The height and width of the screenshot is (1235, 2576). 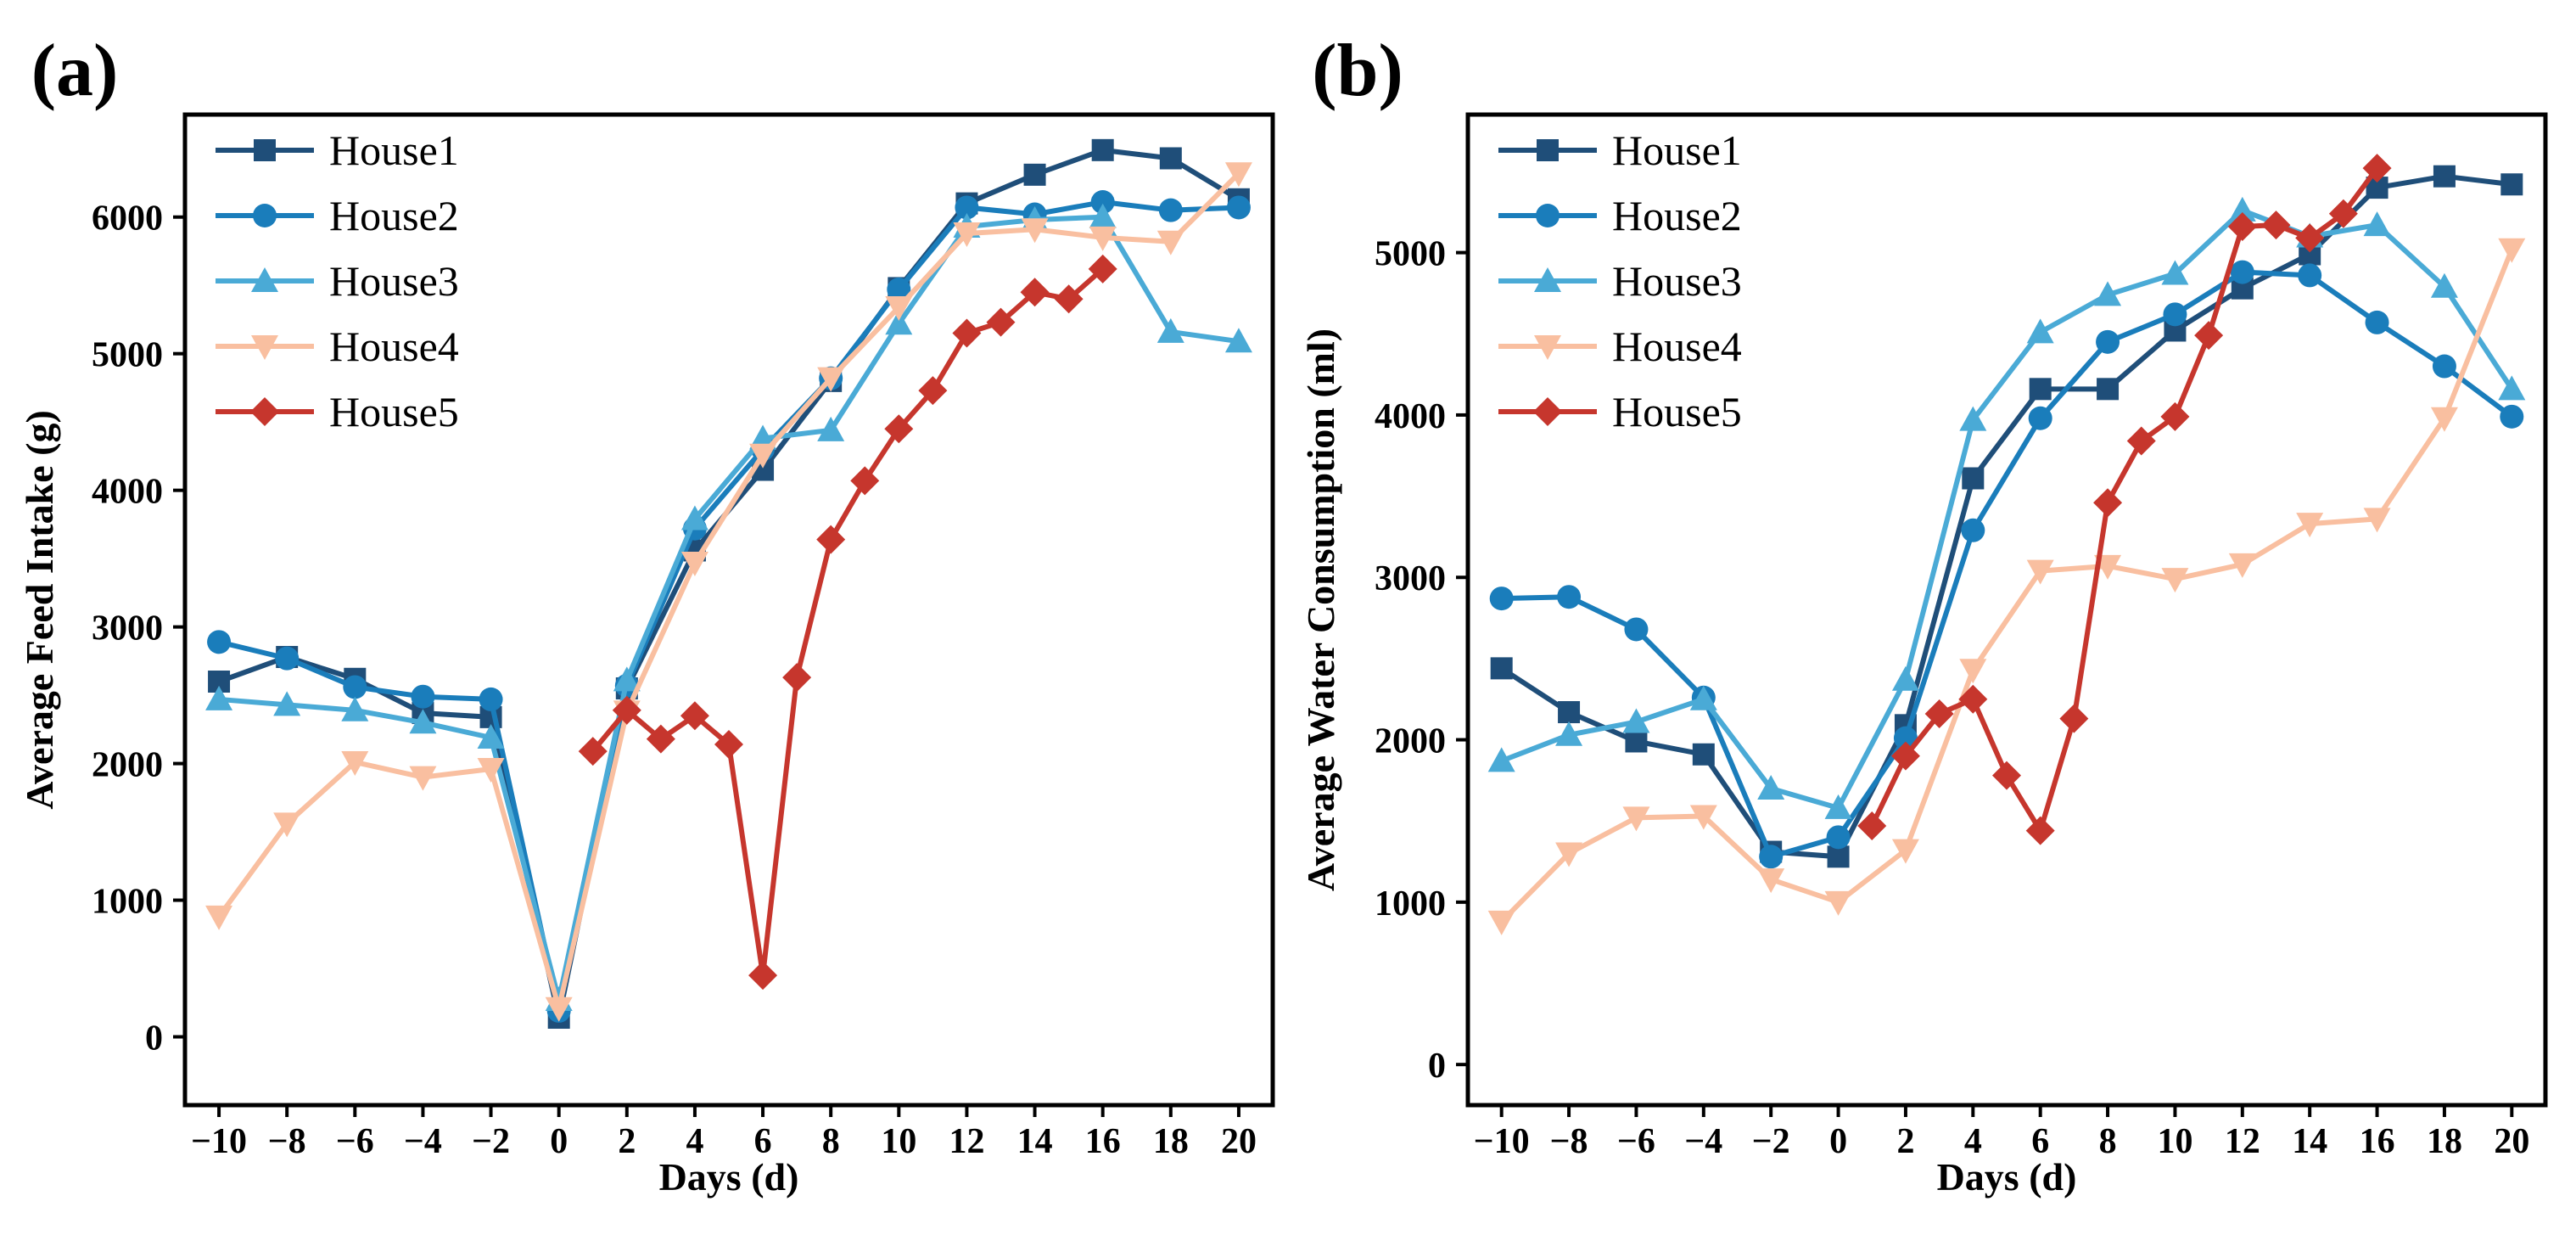 I want to click on legend-item: House5, so click(x=338, y=411).